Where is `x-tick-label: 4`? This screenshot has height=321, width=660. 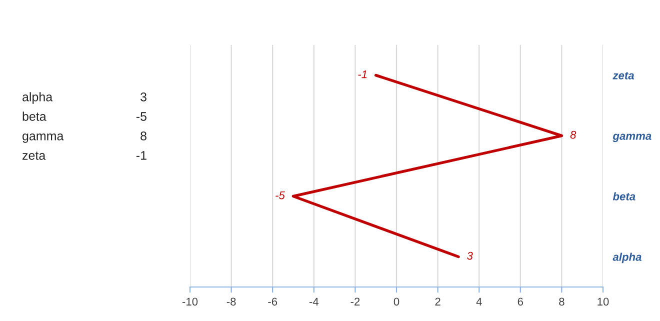
x-tick-label: 4 is located at coordinates (479, 302).